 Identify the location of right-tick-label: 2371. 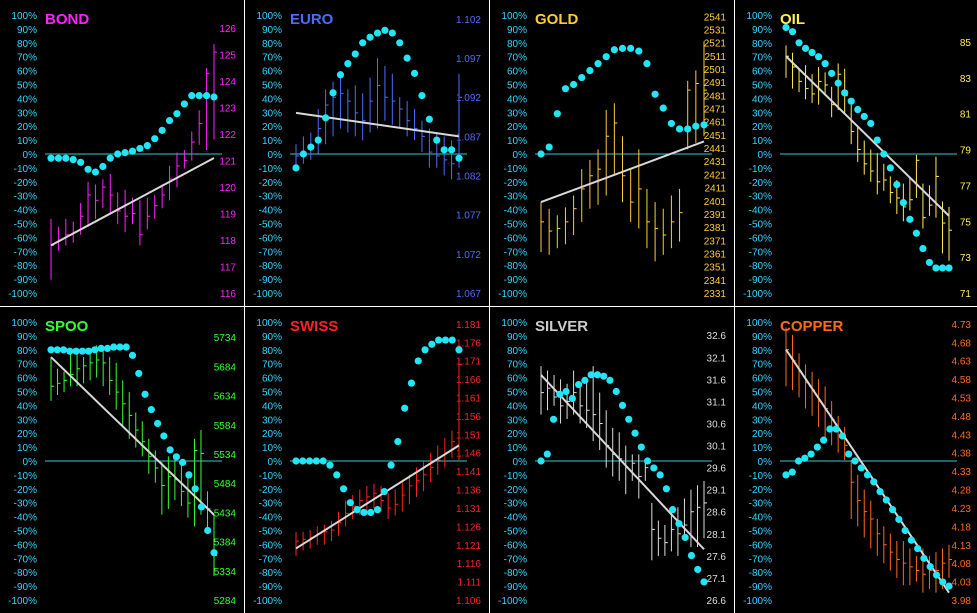
(715, 241).